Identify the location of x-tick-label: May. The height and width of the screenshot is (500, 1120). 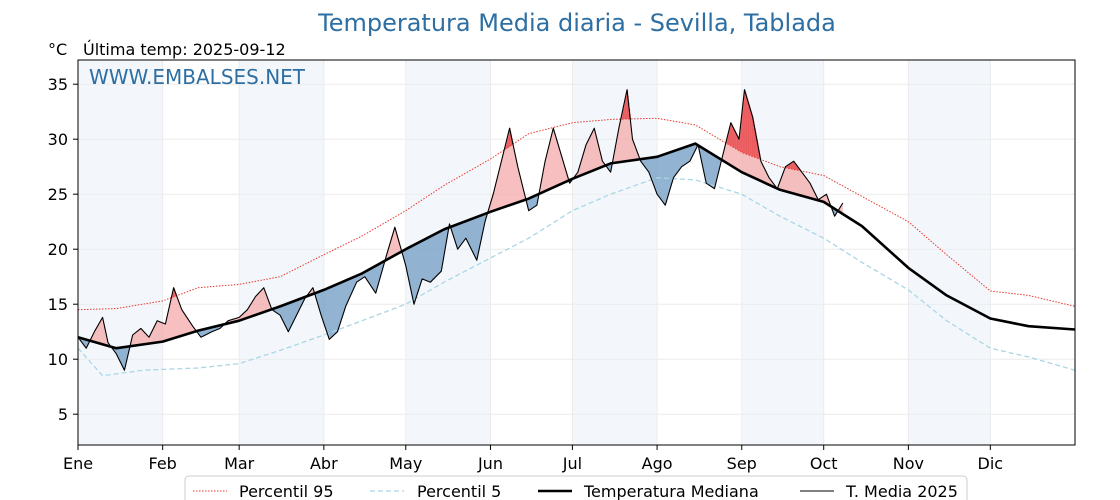
(405, 463).